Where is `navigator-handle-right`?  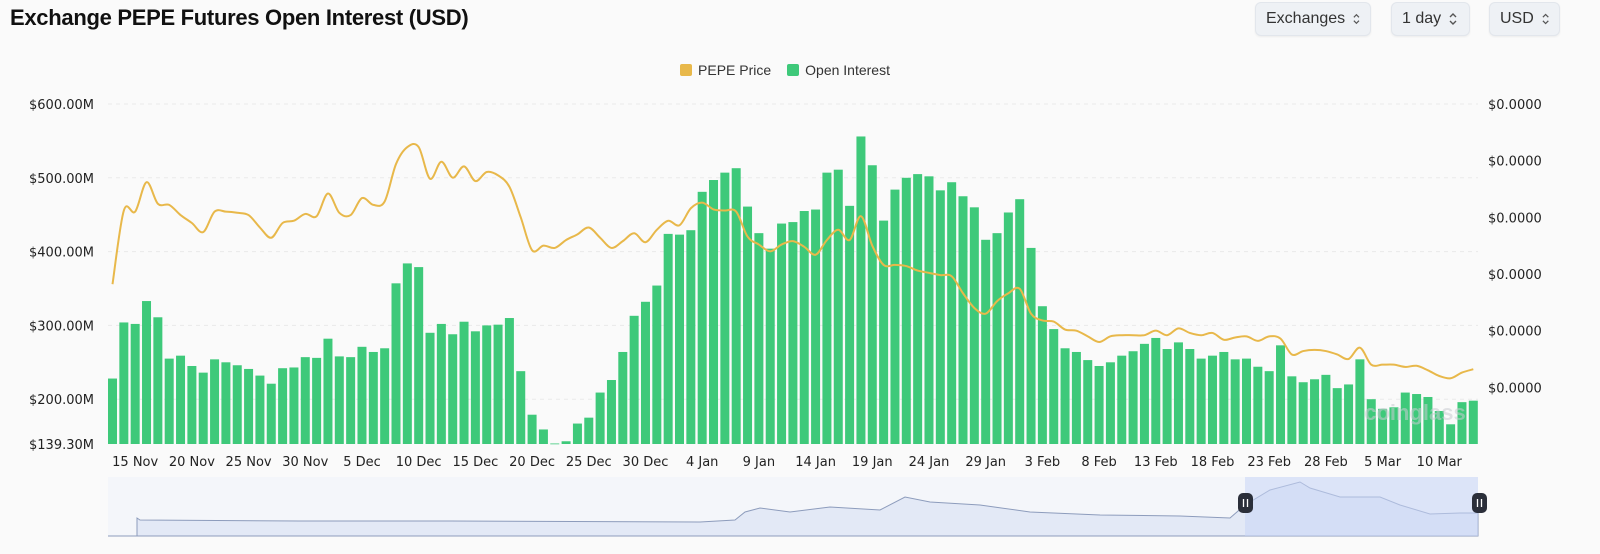
navigator-handle-right is located at coordinates (1479, 503).